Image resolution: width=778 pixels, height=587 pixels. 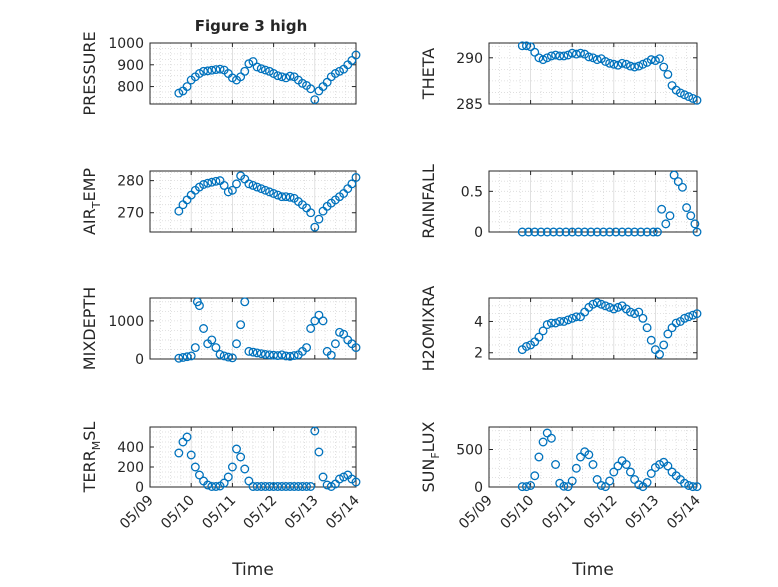 What do you see at coordinates (560, 77) in the screenshot?
I see `panel-theta: 285 290 THETA` at bounding box center [560, 77].